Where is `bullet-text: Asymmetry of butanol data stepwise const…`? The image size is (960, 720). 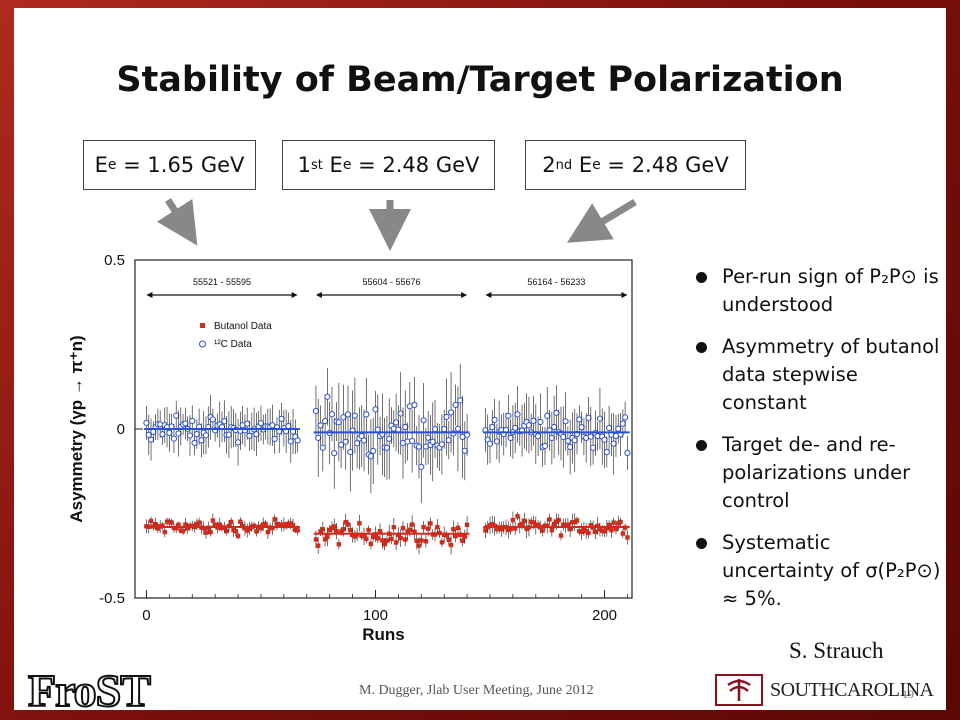 bullet-text: Asymmetry of butanol data stepwise const… is located at coordinates (831, 374).